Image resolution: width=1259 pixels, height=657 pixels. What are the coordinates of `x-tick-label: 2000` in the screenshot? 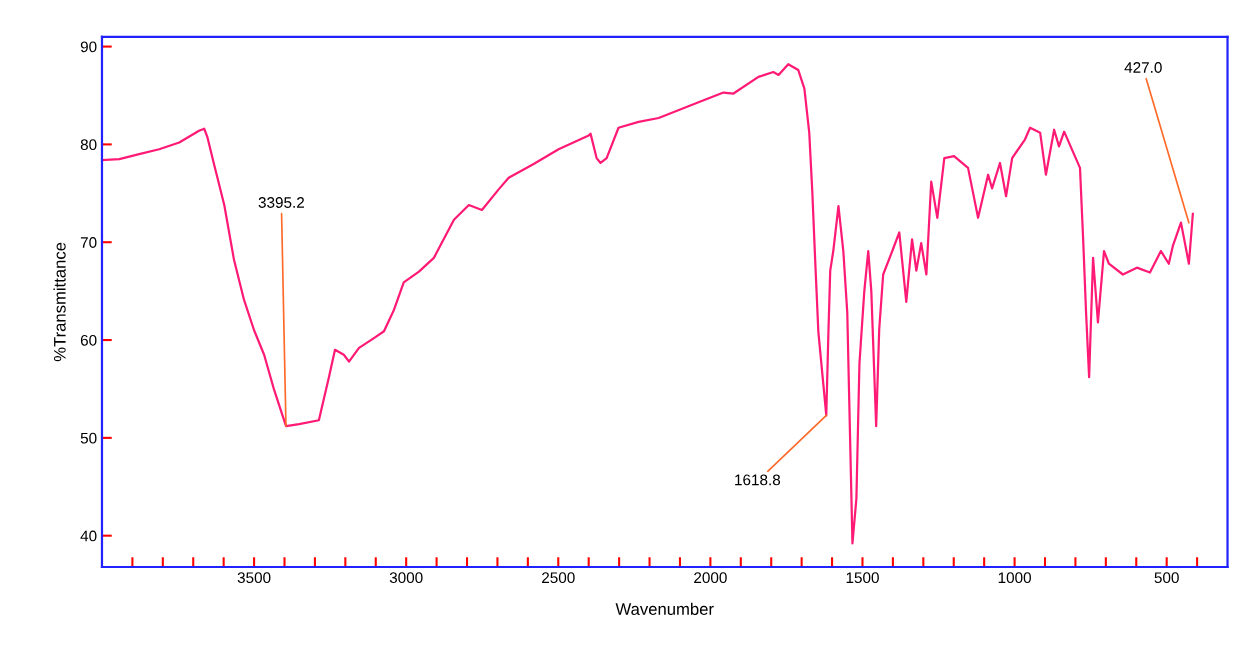 It's located at (710, 578).